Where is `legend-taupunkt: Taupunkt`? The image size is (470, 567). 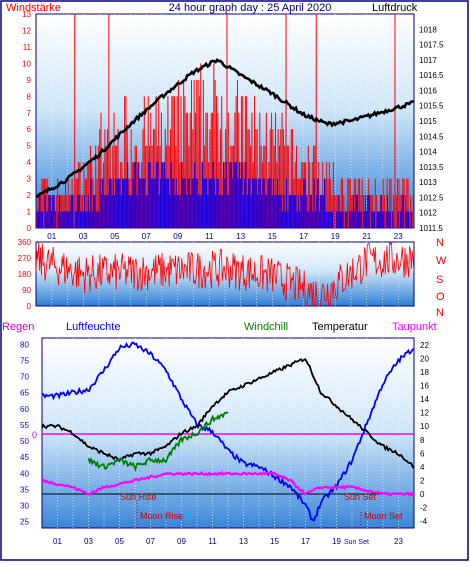 legend-taupunkt: Taupunkt is located at coordinates (414, 327).